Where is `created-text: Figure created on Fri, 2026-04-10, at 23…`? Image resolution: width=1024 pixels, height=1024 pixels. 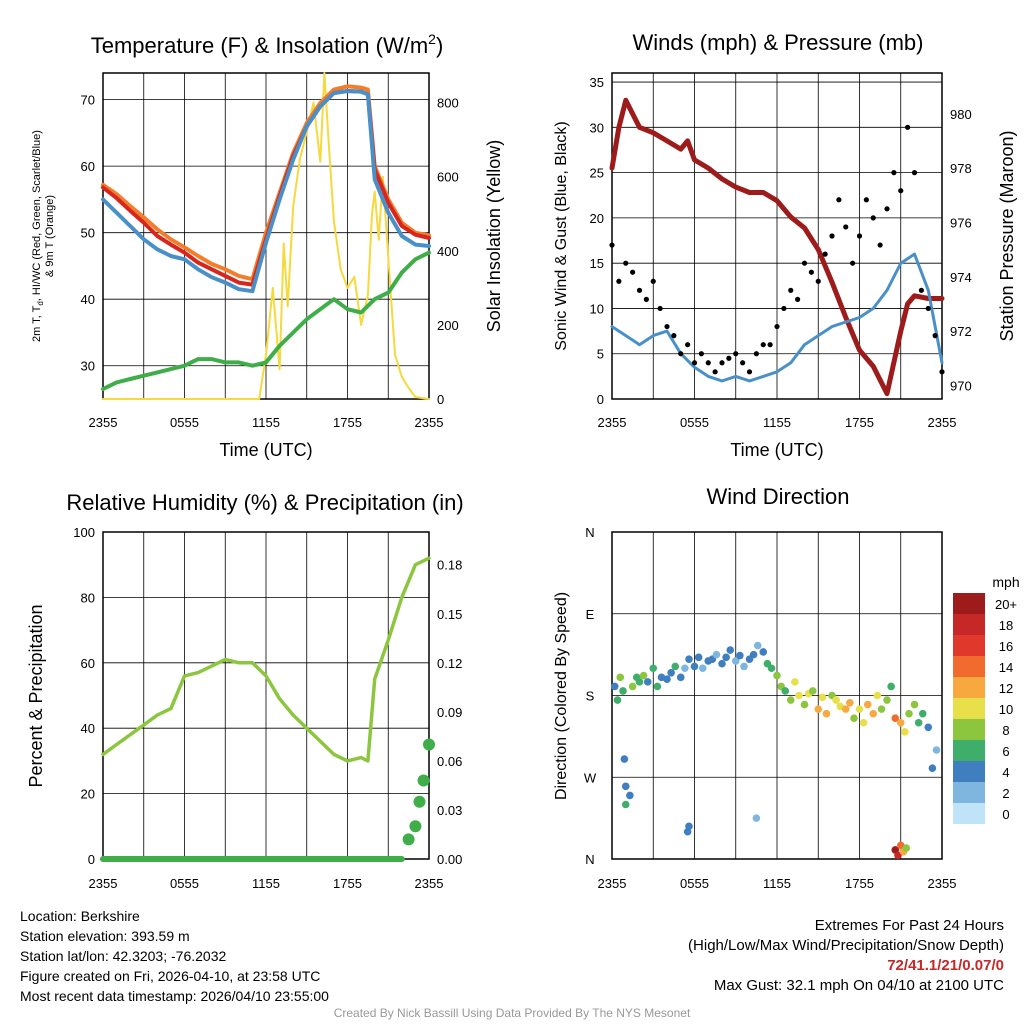
created-text: Figure created on Fri, 2026-04-10, at 23… is located at coordinates (170, 976).